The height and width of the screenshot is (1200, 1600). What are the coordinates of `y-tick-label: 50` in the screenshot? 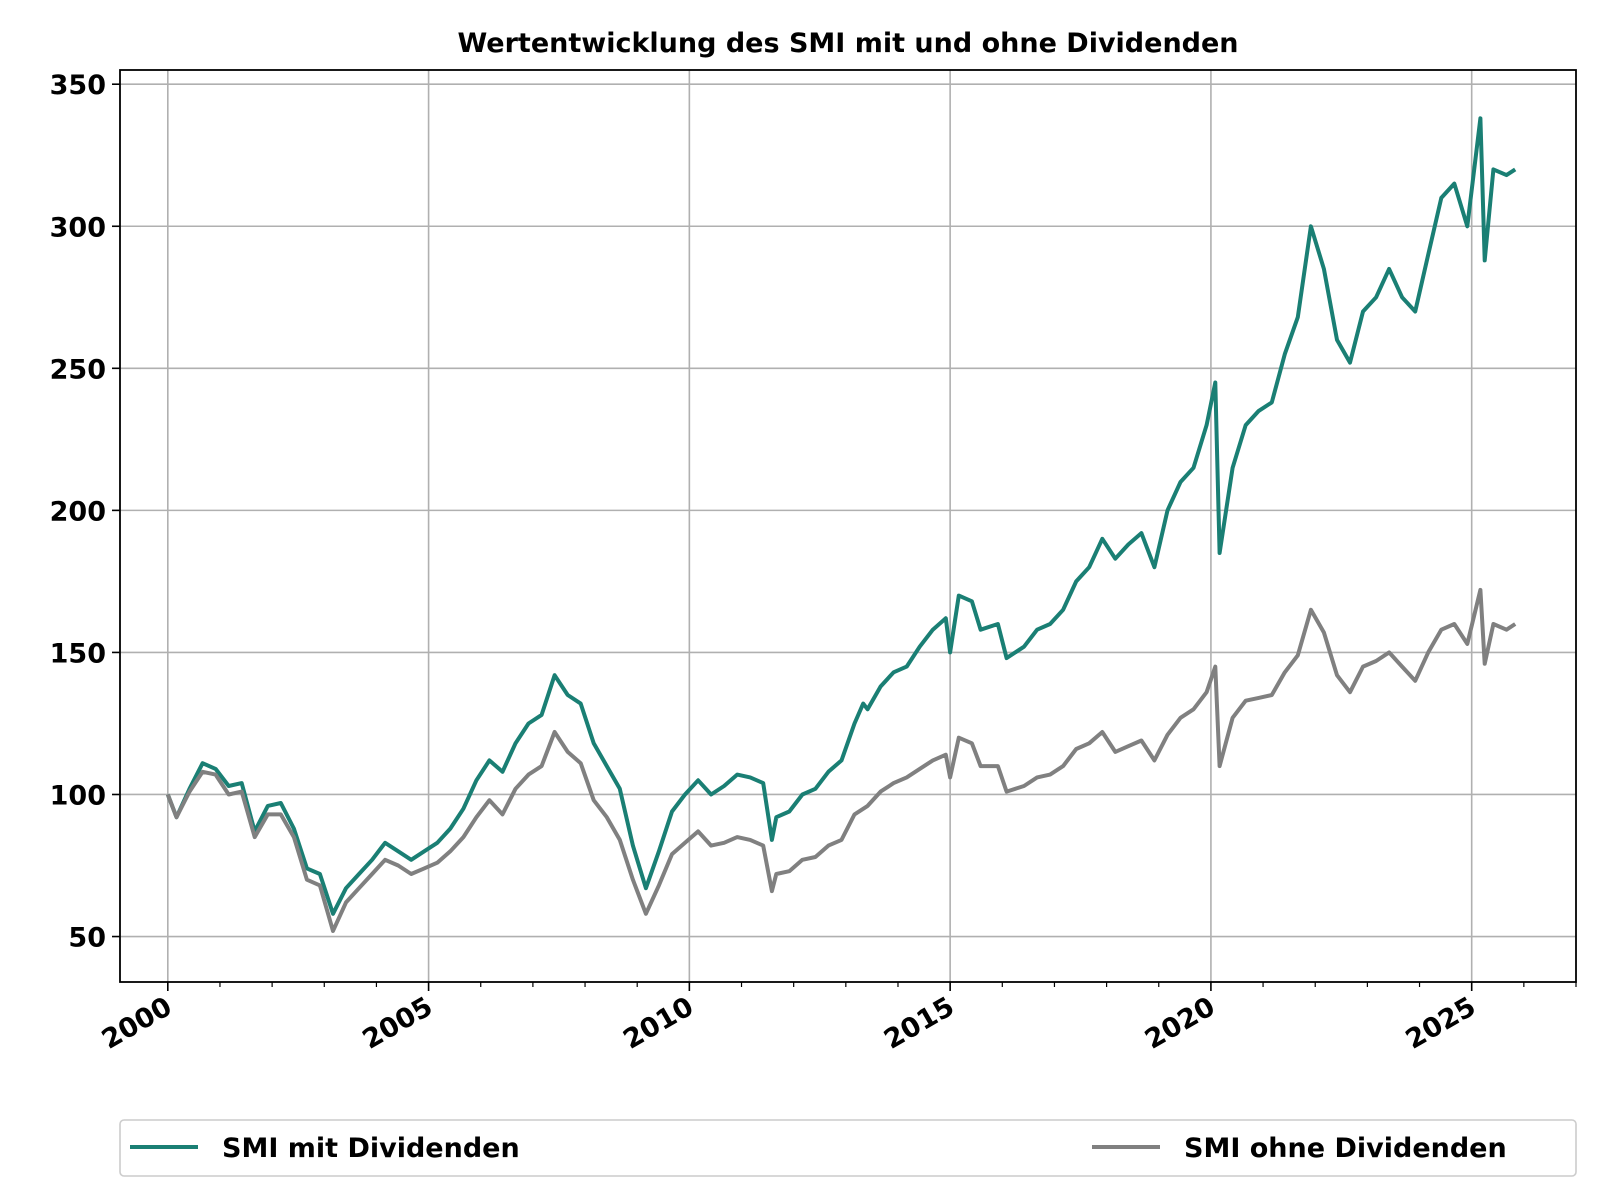 It's located at (87, 938).